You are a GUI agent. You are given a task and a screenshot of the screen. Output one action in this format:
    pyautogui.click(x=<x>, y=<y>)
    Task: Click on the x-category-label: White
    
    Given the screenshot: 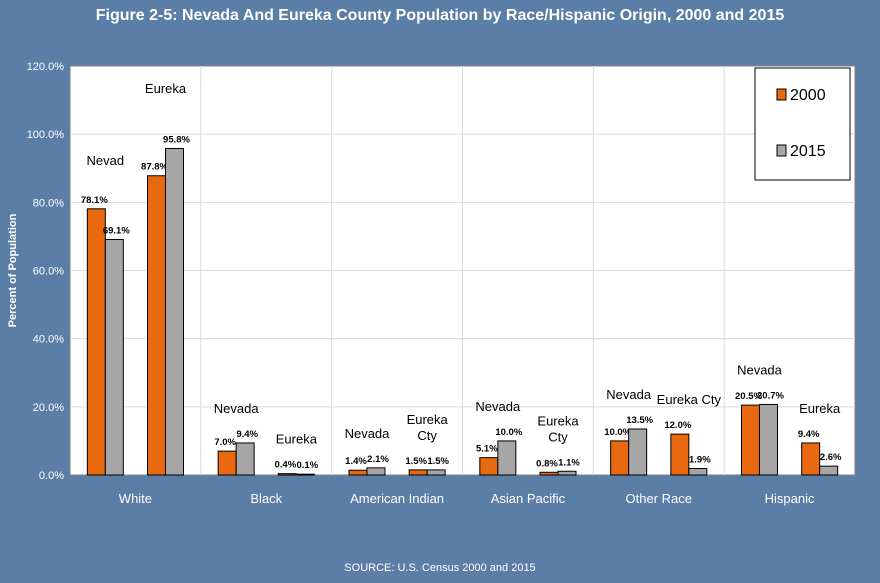 What is the action you would take?
    pyautogui.click(x=135, y=498)
    